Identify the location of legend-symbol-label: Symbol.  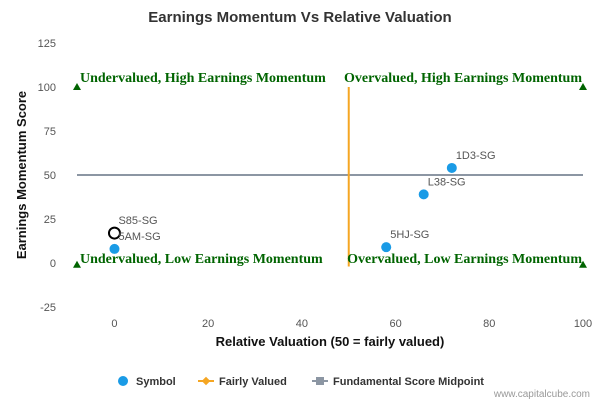
(156, 382).